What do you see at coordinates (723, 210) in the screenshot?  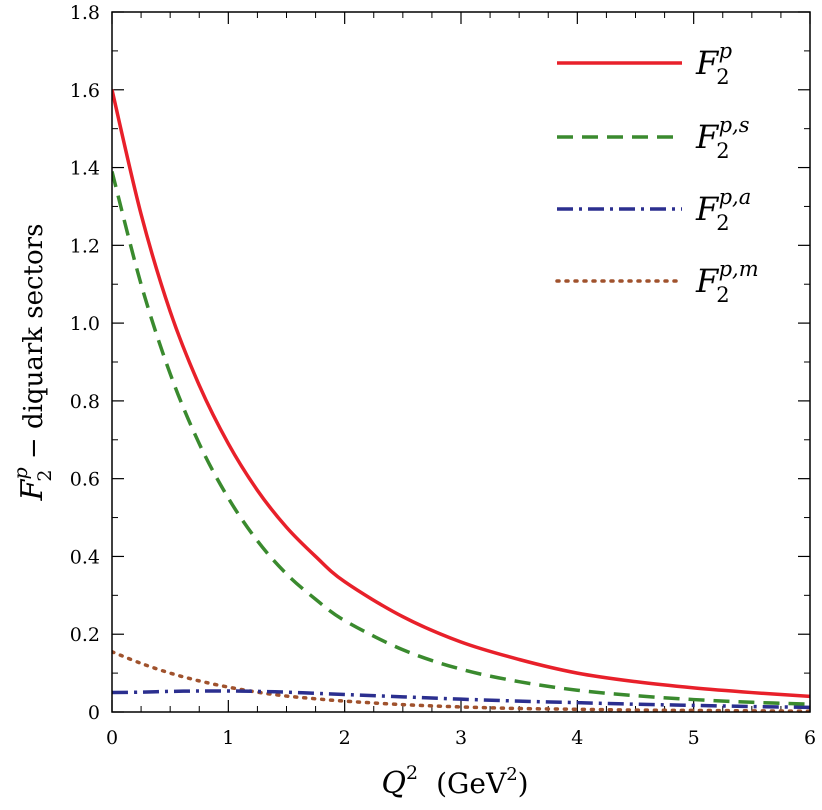 I see `legend-label-2: F2p,a` at bounding box center [723, 210].